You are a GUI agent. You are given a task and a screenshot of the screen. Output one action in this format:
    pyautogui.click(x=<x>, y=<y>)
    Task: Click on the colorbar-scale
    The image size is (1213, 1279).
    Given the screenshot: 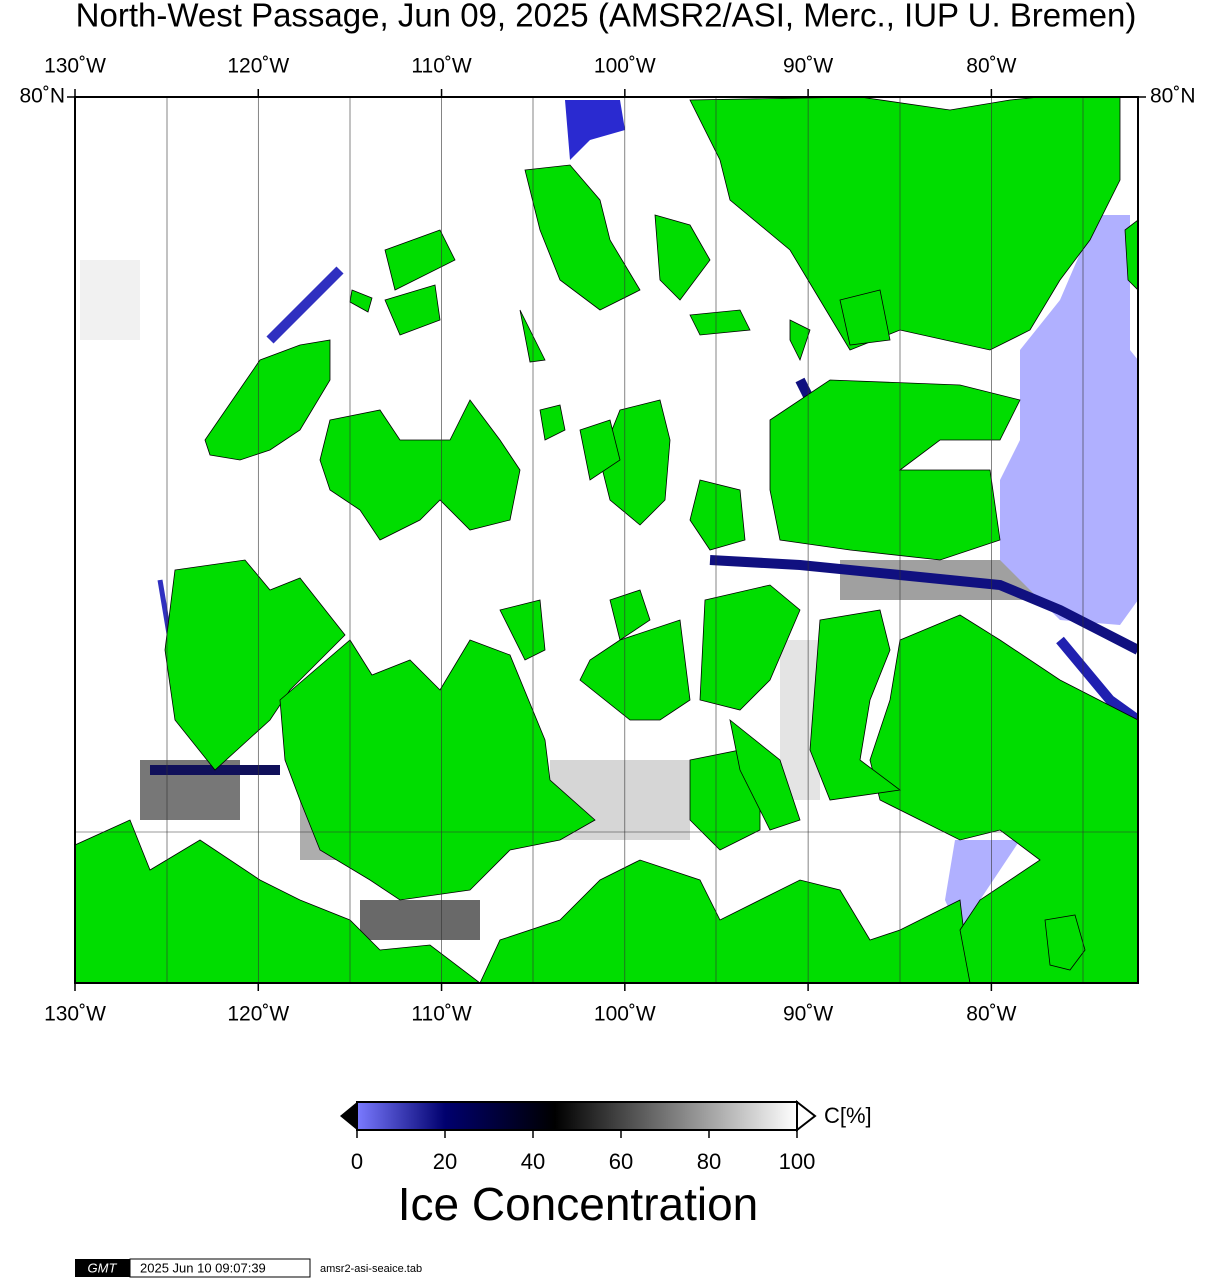 What is the action you would take?
    pyautogui.click(x=577, y=1116)
    